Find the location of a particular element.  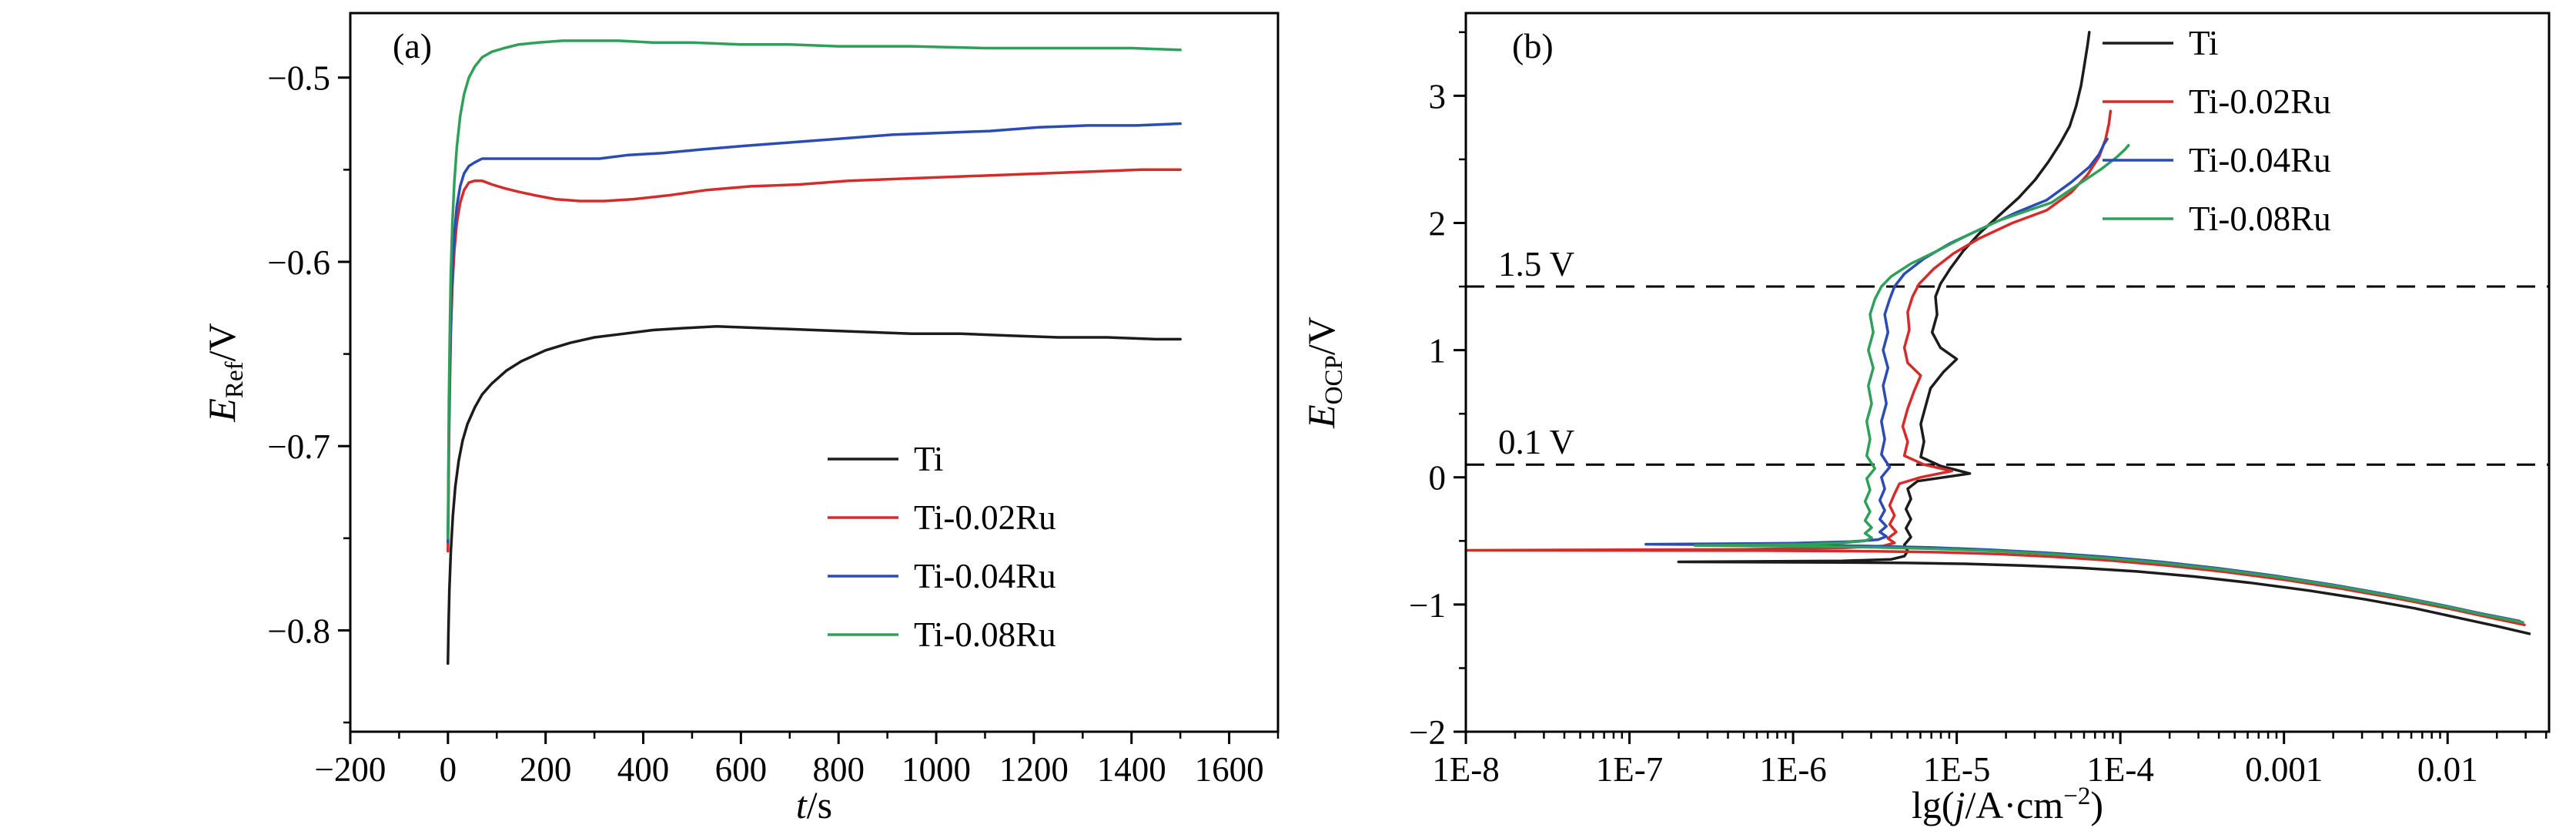

panel-label: (a) is located at coordinates (412, 46).